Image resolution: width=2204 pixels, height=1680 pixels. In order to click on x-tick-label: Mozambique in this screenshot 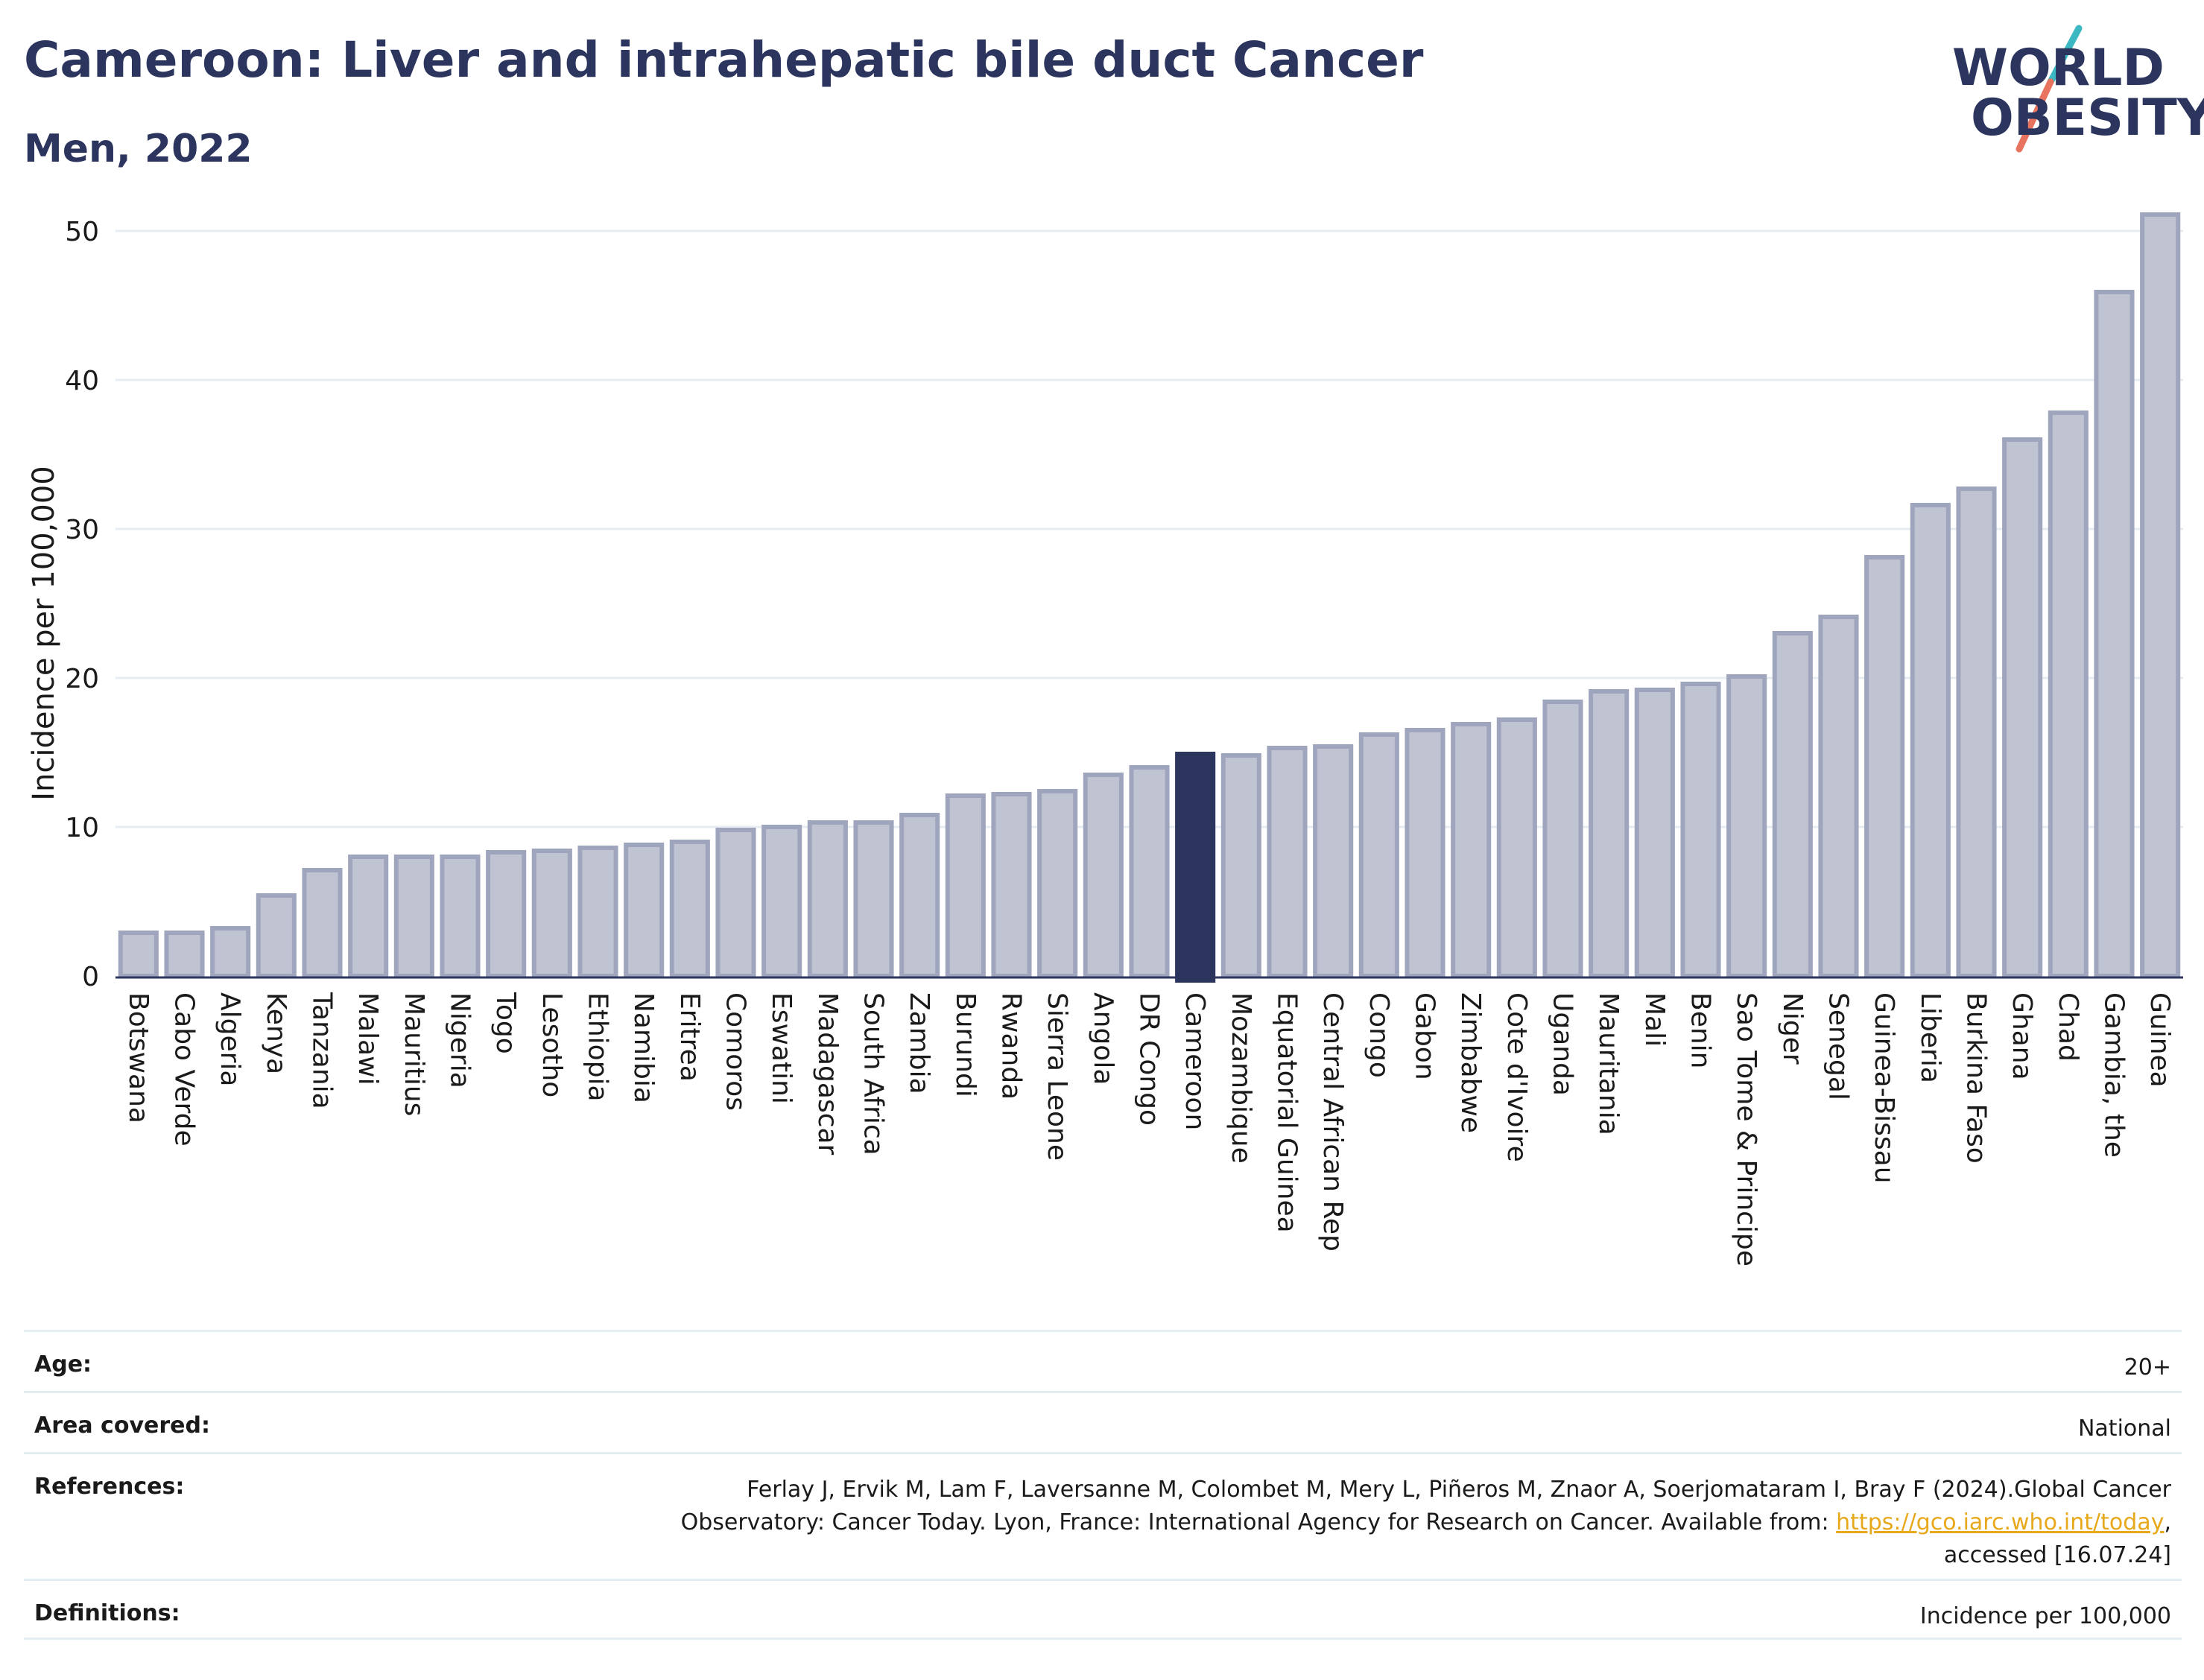, I will do `click(1241, 1078)`.